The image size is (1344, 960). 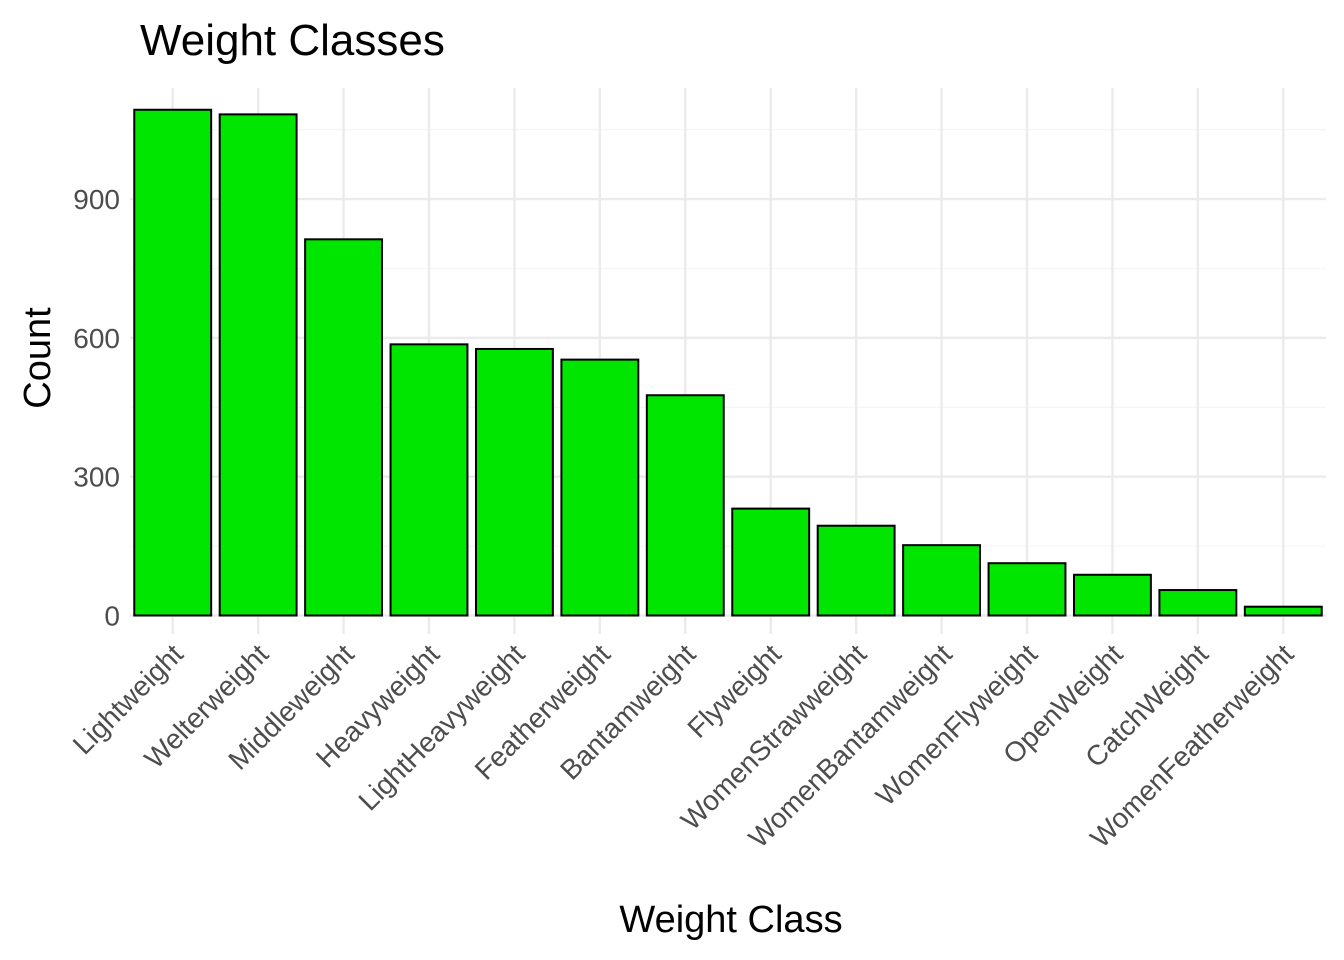 What do you see at coordinates (96, 338) in the screenshot?
I see `y-tick-label: 600` at bounding box center [96, 338].